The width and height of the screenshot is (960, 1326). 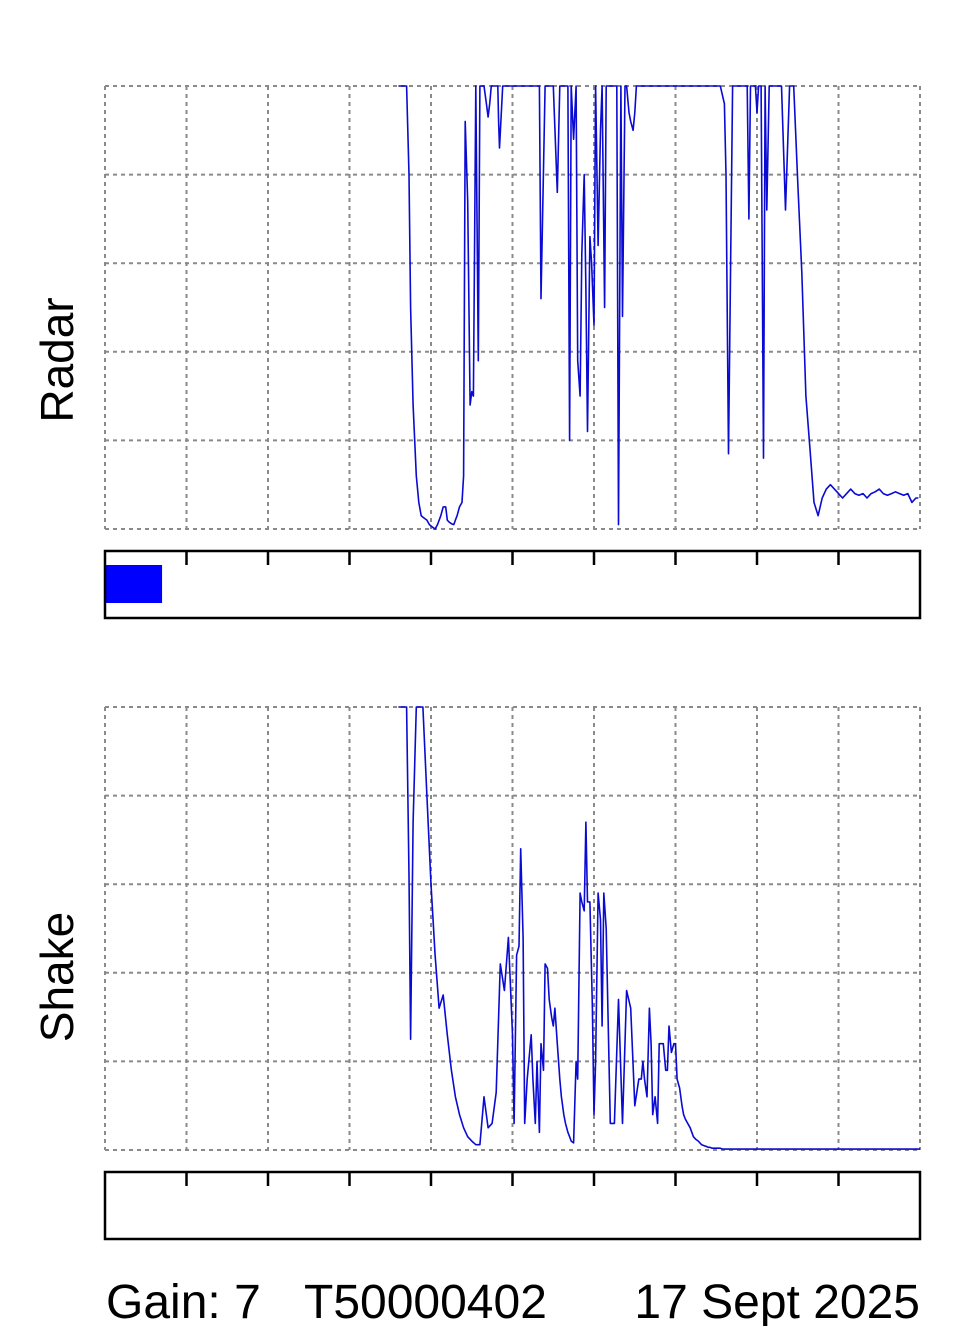 I want to click on shake-axis-label: Shake, so click(x=57, y=977).